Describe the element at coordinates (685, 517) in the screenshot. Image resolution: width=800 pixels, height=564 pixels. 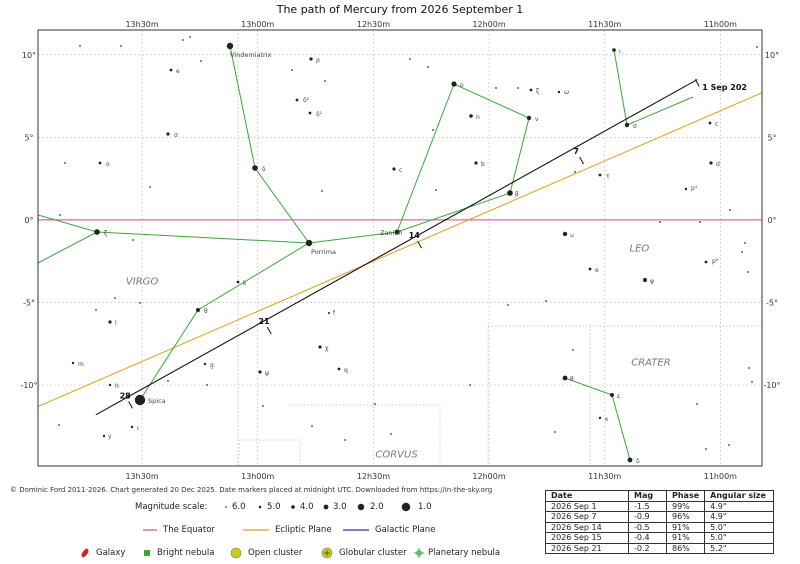
I see `table-cell-phase: 96%` at that location.